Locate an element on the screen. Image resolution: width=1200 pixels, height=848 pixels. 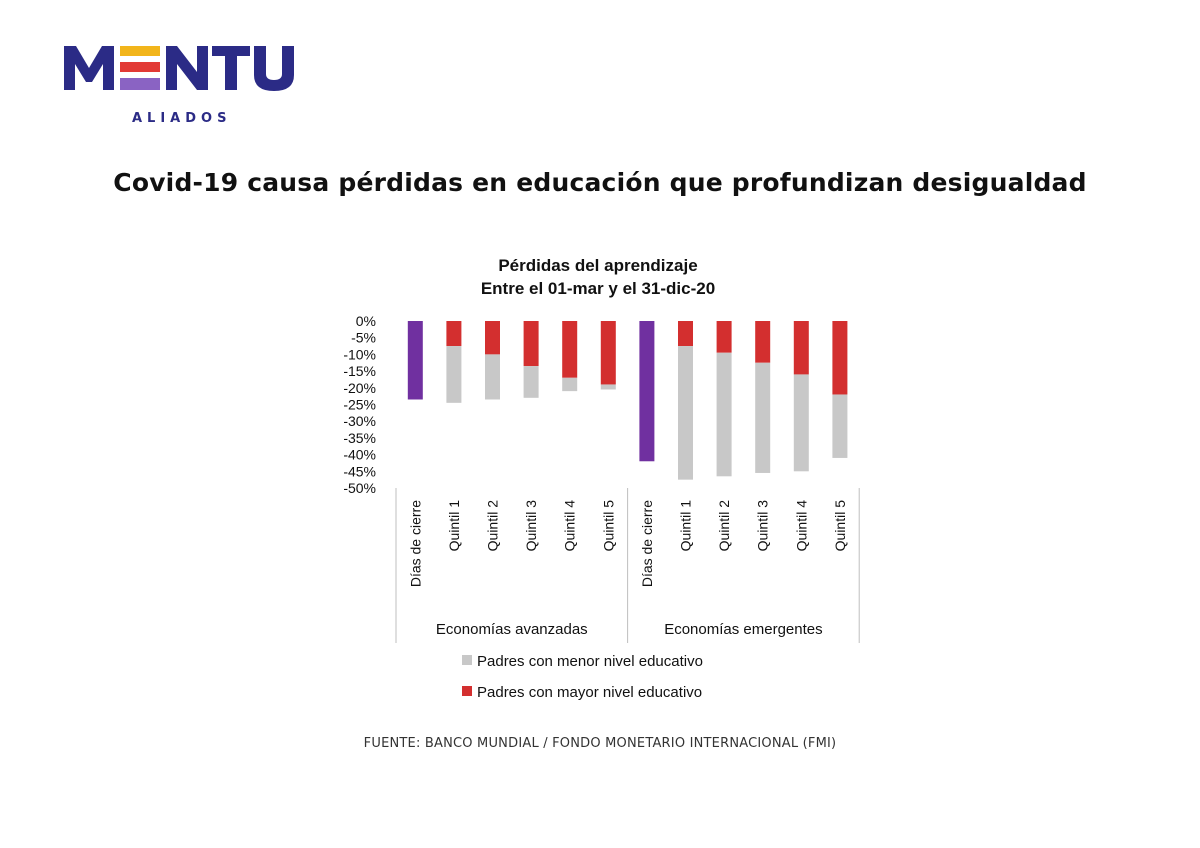
chart-subtitle: Entre el 01-mar y el 31-dic-20 is located at coordinates (598, 288).